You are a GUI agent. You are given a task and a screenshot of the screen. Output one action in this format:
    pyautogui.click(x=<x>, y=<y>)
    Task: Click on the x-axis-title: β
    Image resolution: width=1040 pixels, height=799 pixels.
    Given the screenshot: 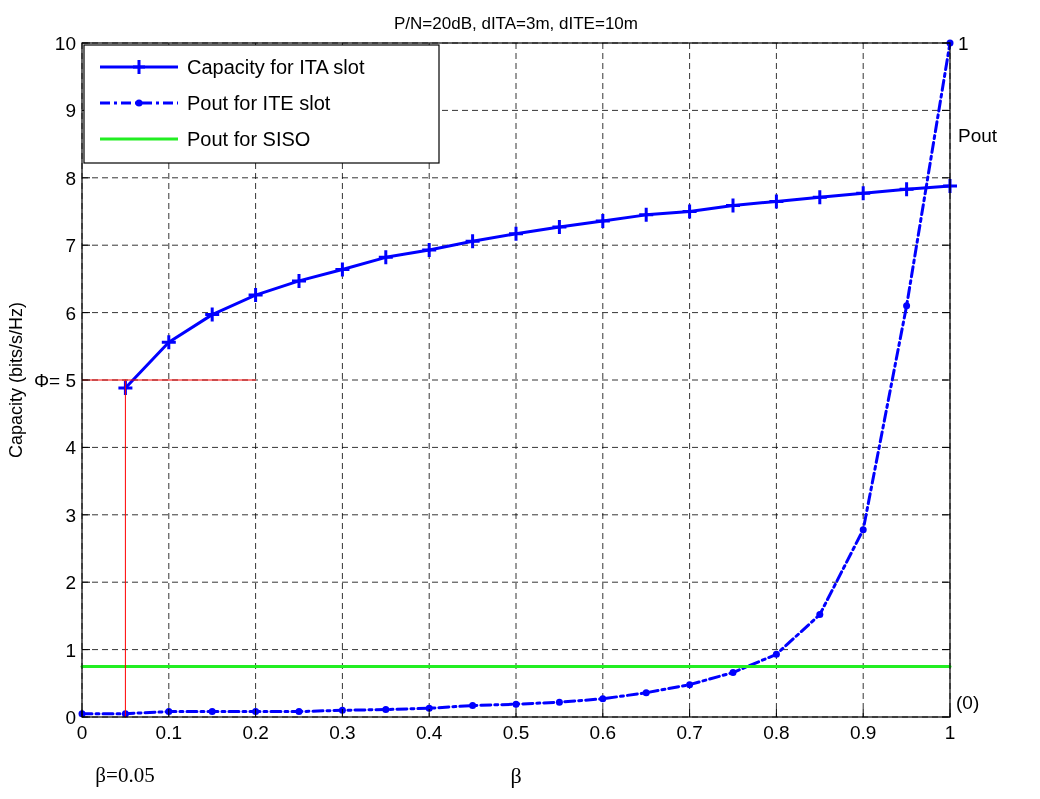 What is the action you would take?
    pyautogui.click(x=516, y=775)
    